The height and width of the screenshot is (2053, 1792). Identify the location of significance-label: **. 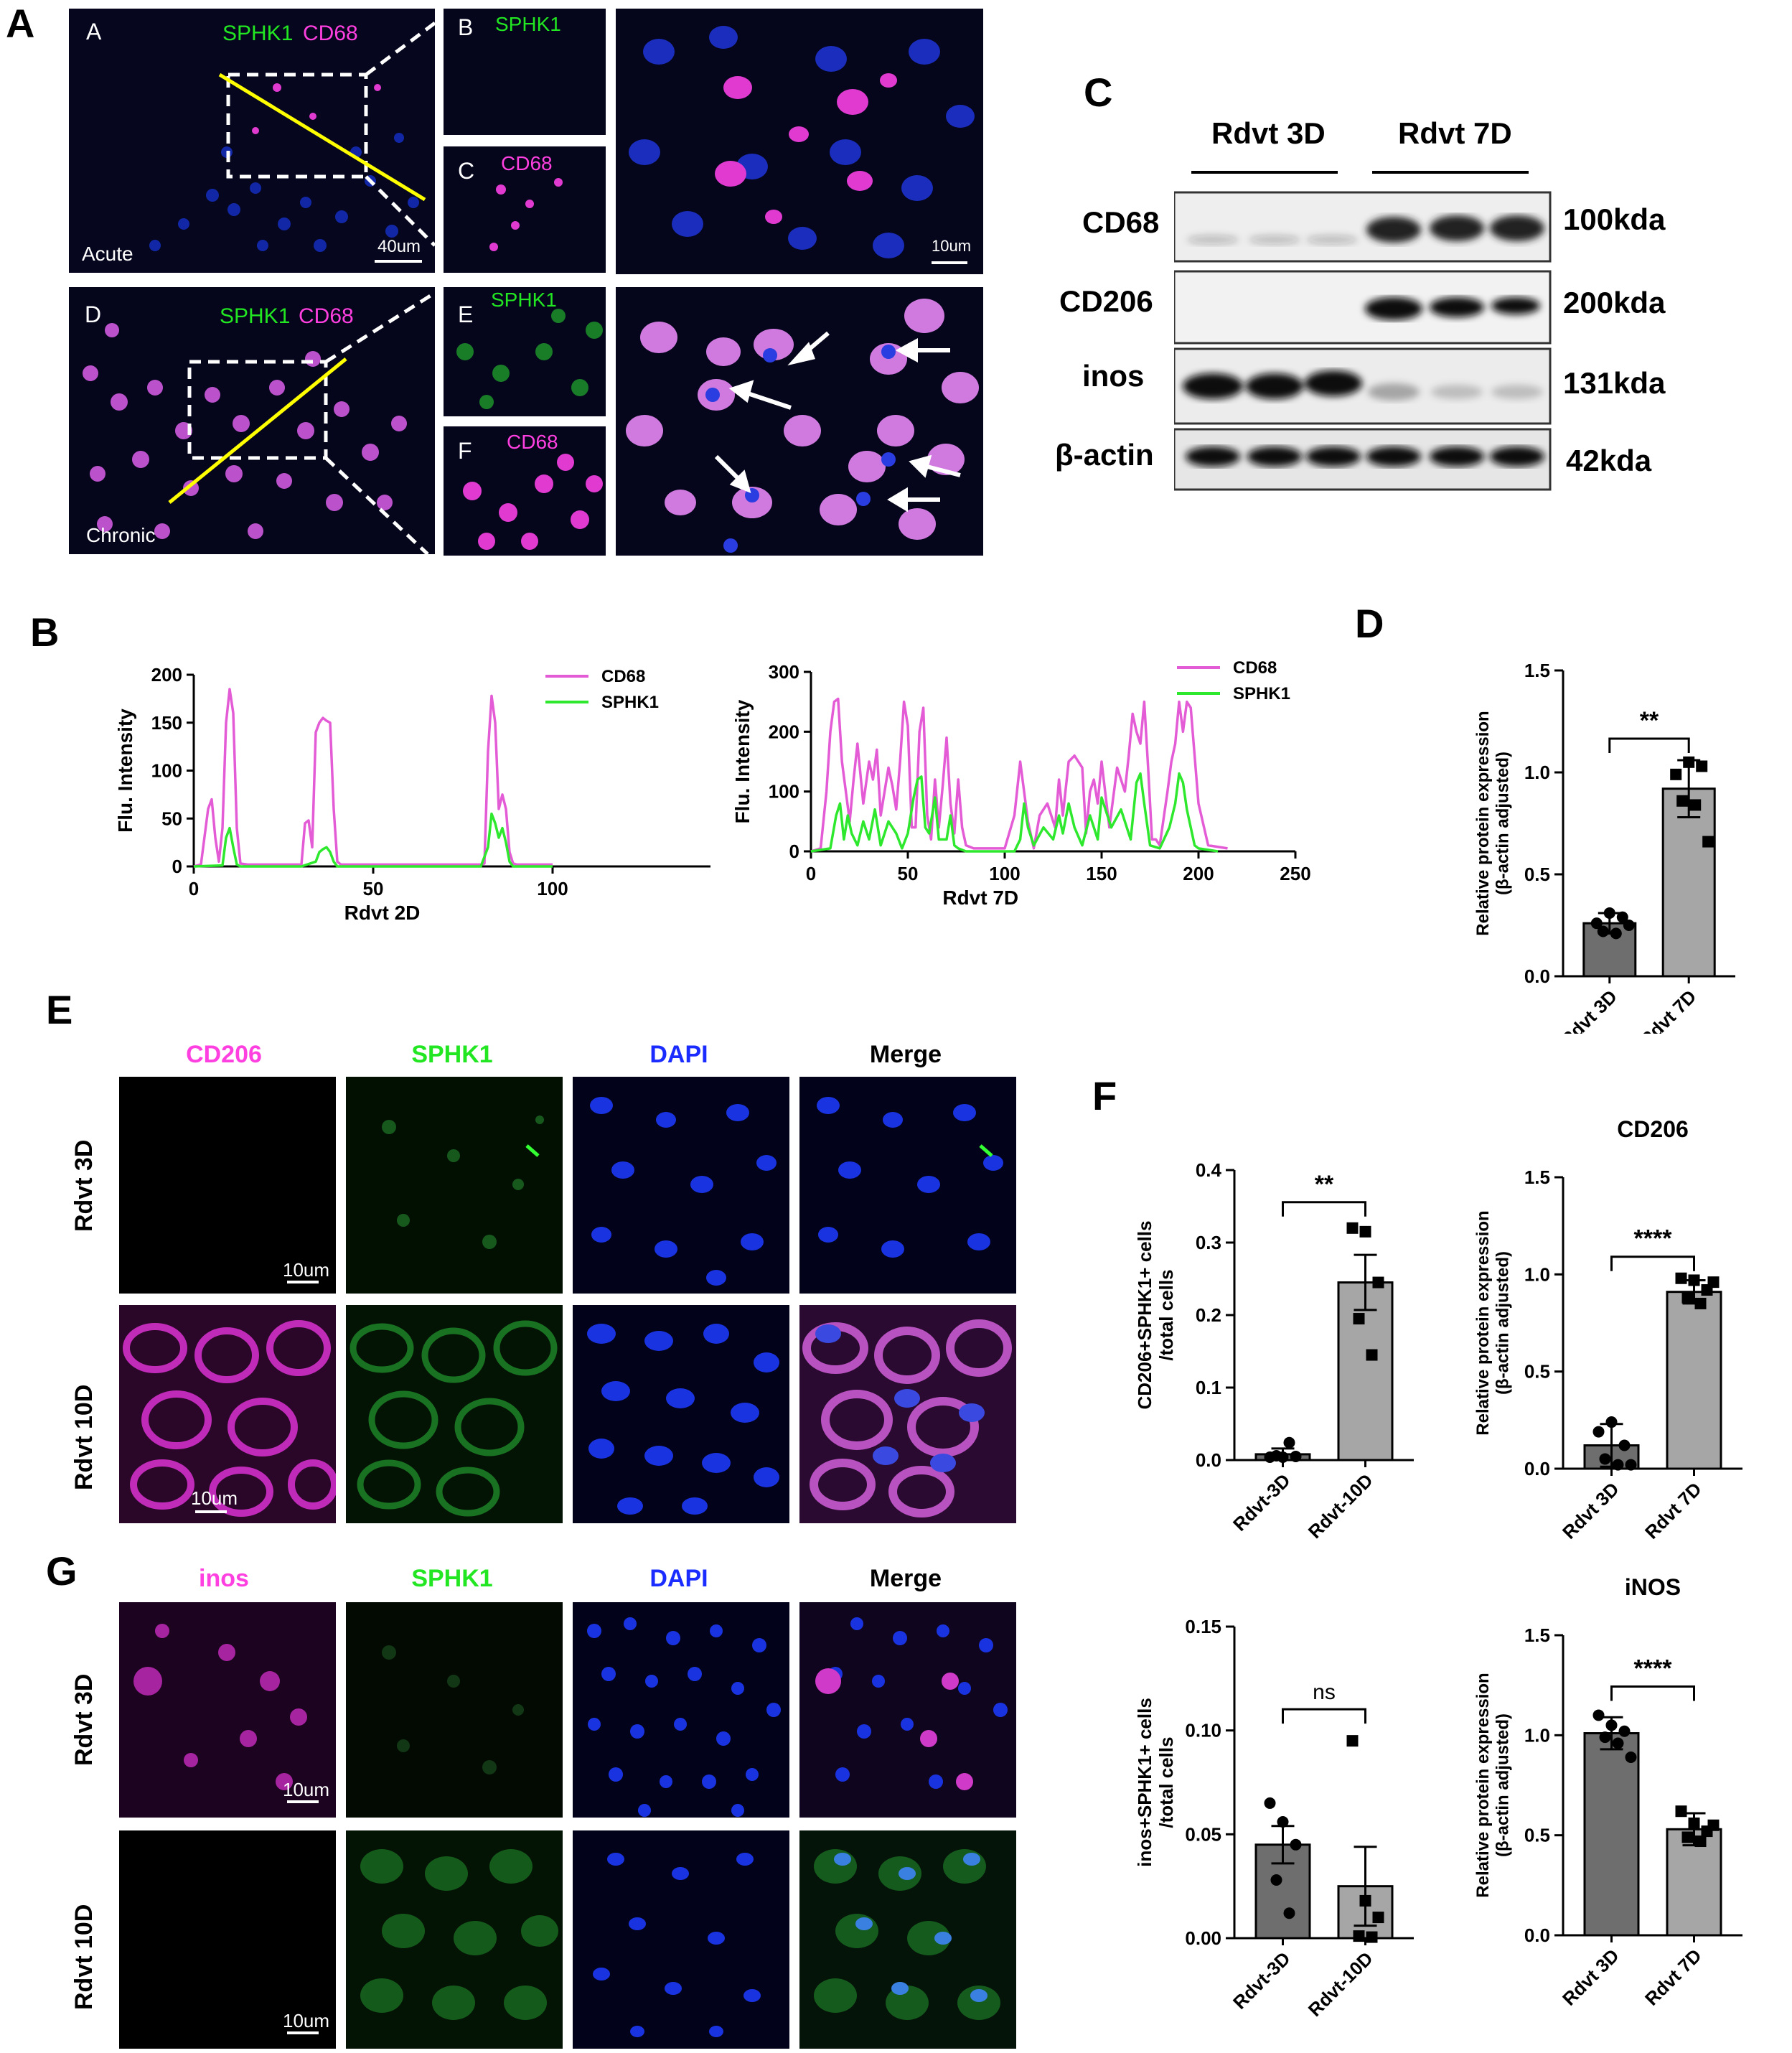
(1649, 720).